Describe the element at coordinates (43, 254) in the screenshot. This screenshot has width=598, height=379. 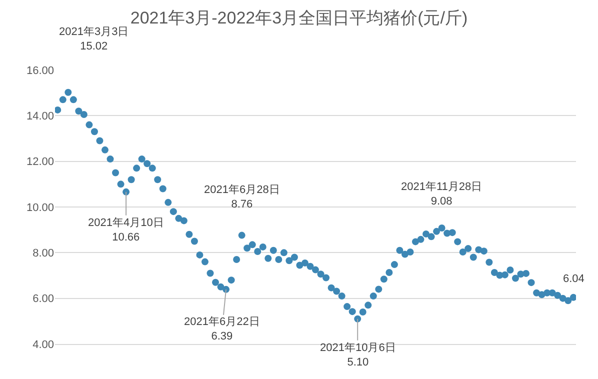
I see `y-tick-label: 8.00` at that location.